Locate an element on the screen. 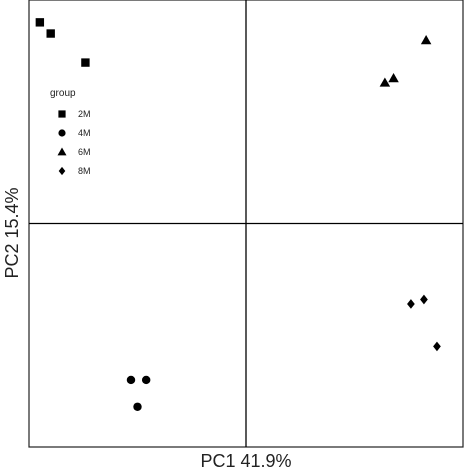 This screenshot has width=474, height=470. legend-key-4M is located at coordinates (62, 133).